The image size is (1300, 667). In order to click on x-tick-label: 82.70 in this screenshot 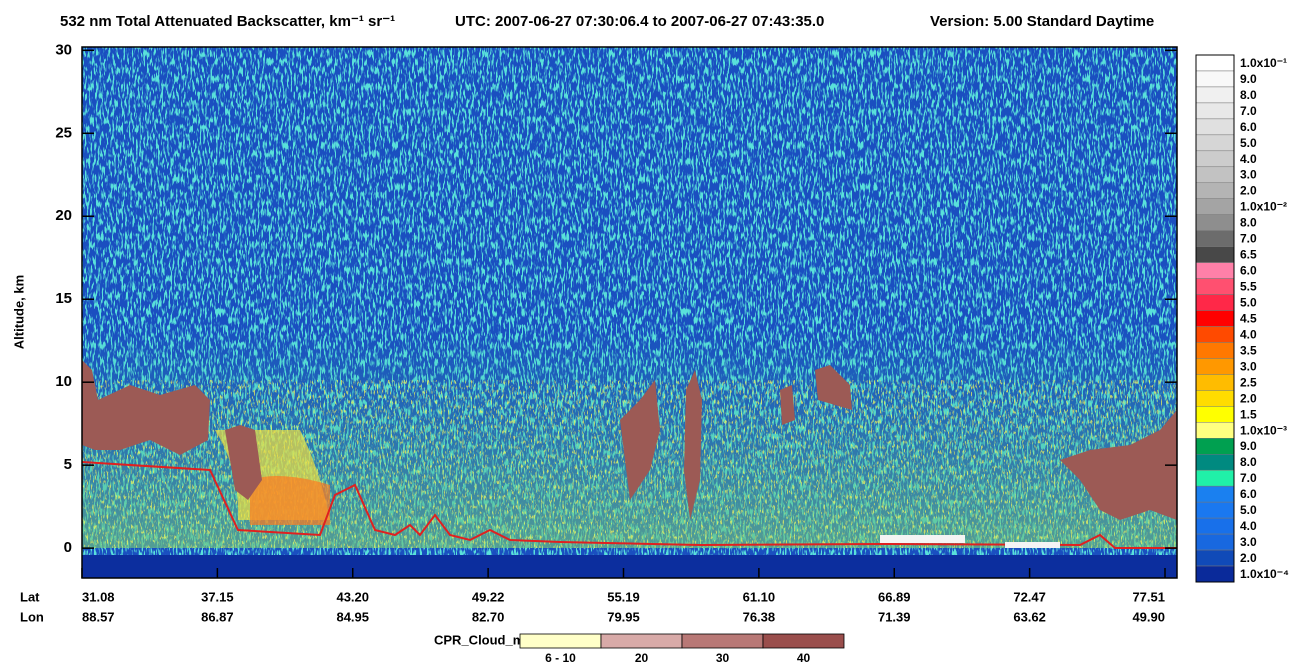, I will do `click(488, 616)`.